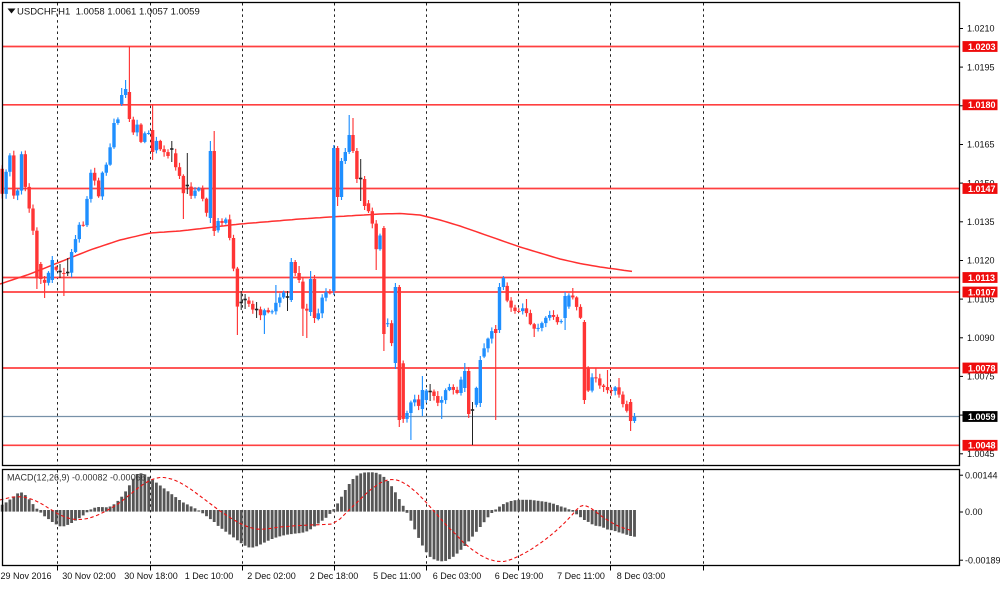 The image size is (1000, 593). What do you see at coordinates (108, 12) in the screenshot?
I see `svg-text:USDCHF,H1 1.0058 1.0061 1.005: USDCHF,H1 1.0058 1.0061 1.0057 1.0059` at bounding box center [108, 12].